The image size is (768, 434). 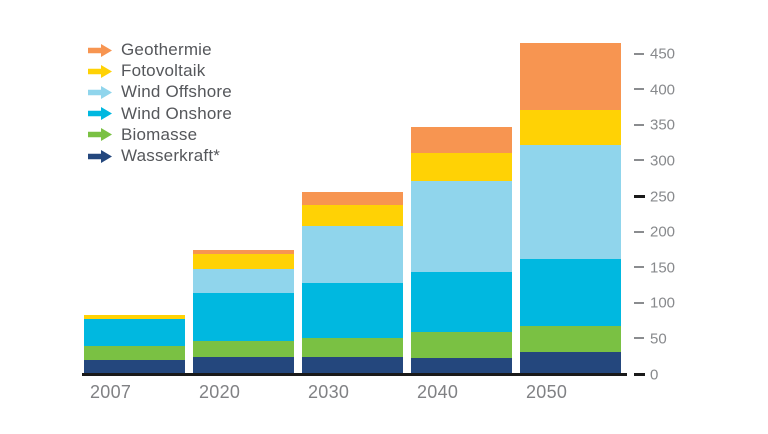 What do you see at coordinates (163, 71) in the screenshot?
I see `legend-label: Fotovoltaik` at bounding box center [163, 71].